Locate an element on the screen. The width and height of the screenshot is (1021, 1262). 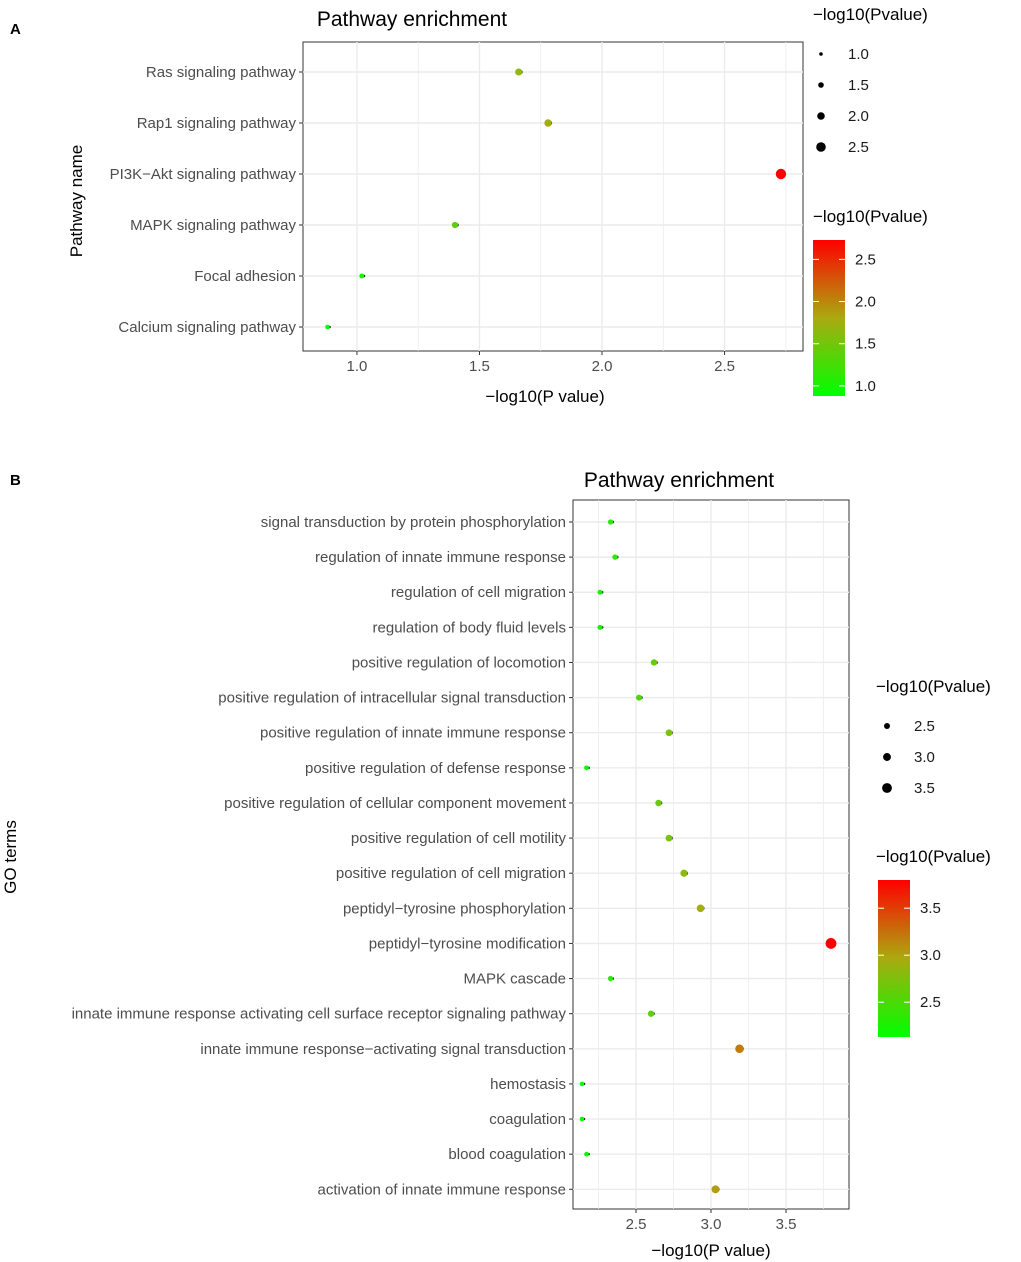
chart-b-title: Pathway enrichment is located at coordinates (679, 480).